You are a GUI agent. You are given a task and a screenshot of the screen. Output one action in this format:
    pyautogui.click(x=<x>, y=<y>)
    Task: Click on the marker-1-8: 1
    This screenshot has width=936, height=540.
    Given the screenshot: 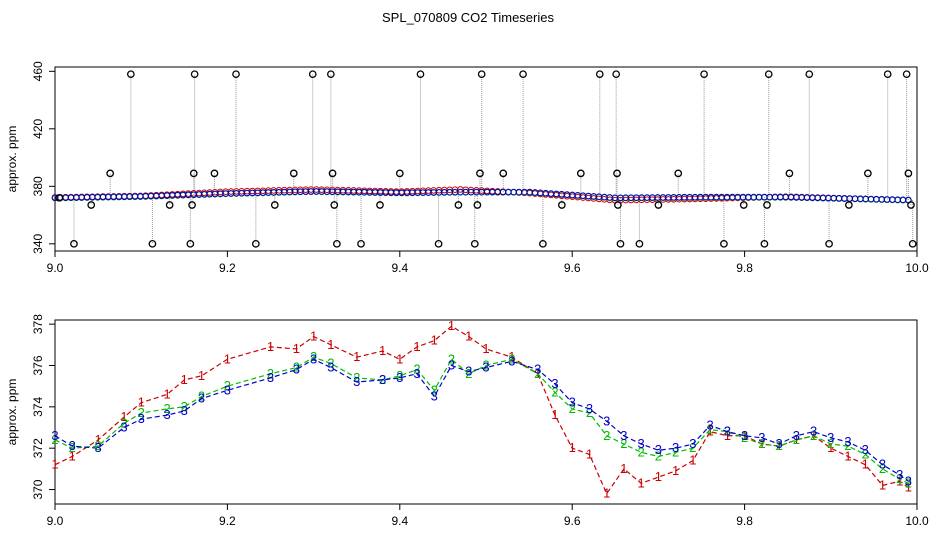 What is the action you would take?
    pyautogui.click(x=227, y=358)
    